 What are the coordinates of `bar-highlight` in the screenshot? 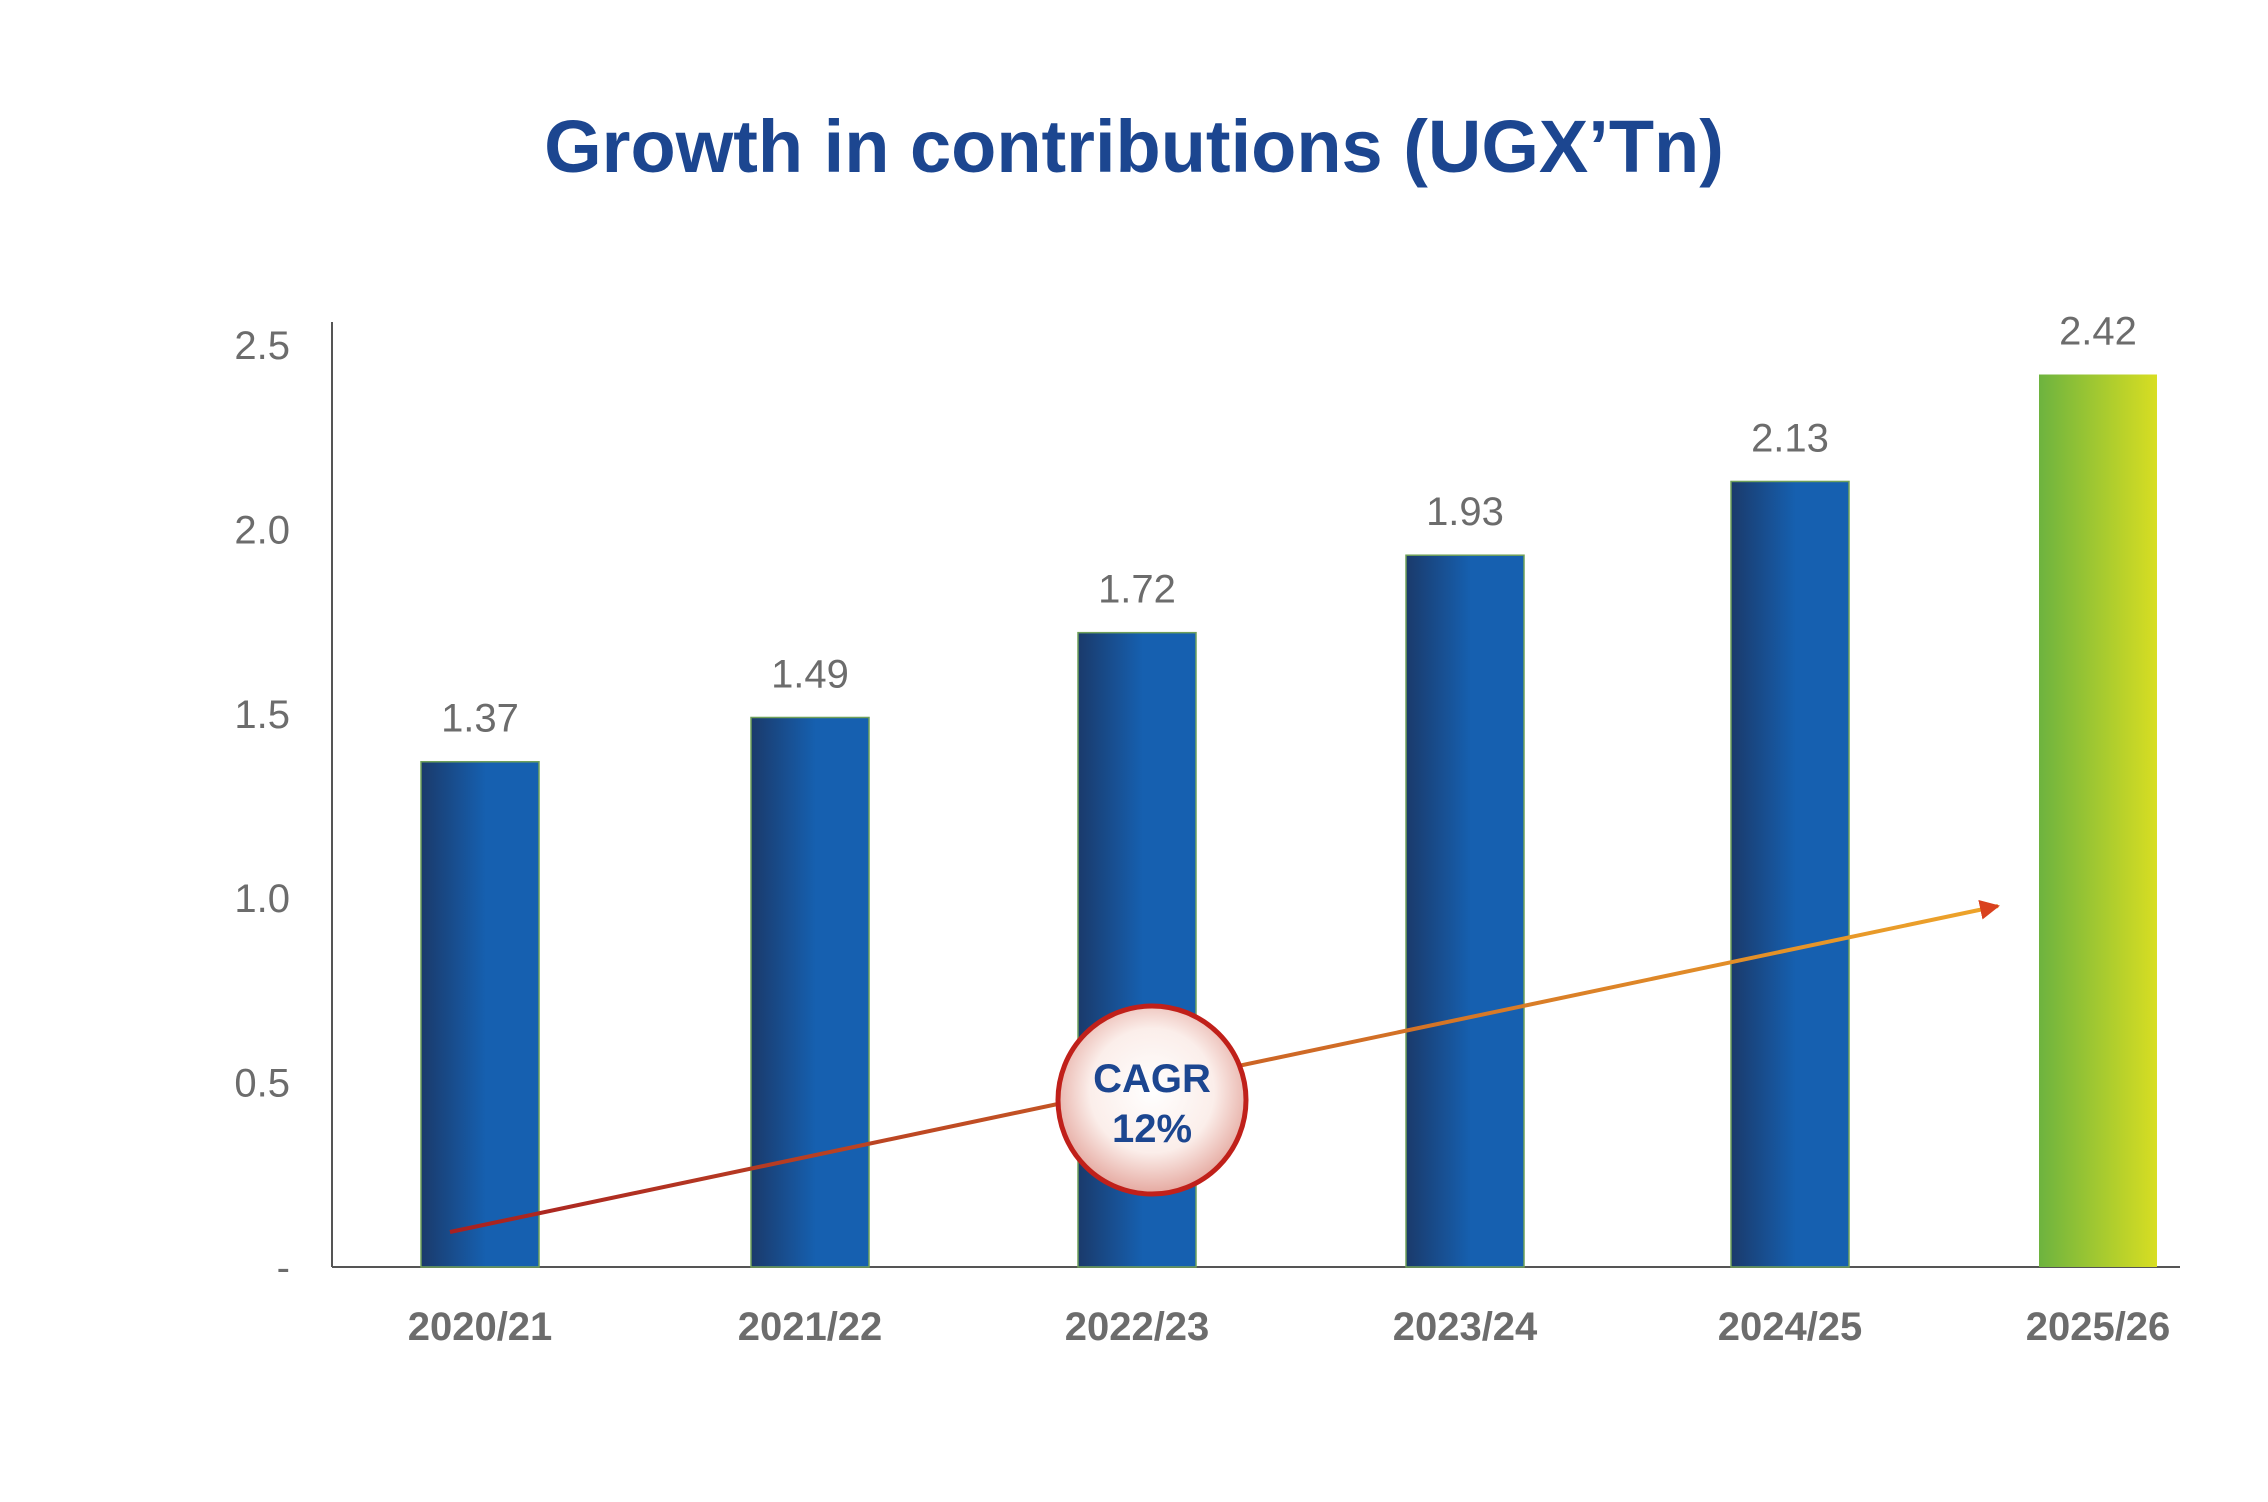 It's located at (2098, 820).